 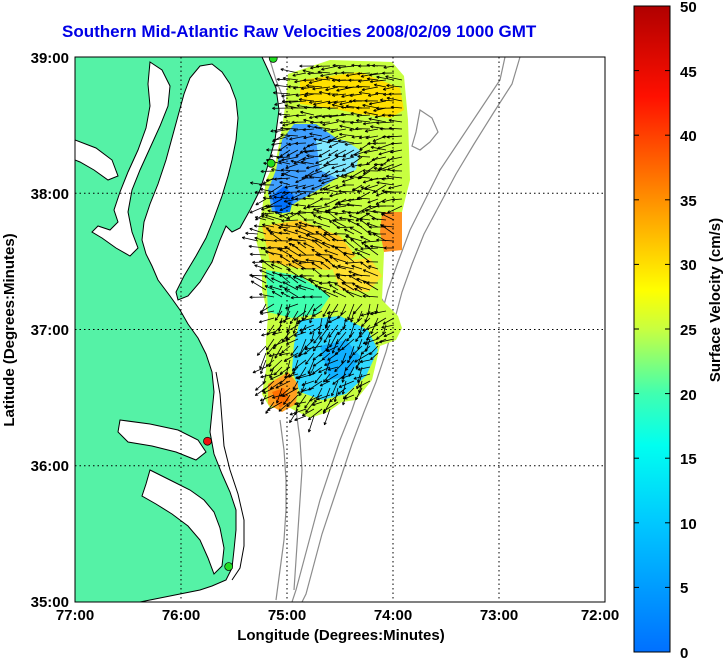 I want to click on x-tick-label: 73:00, so click(x=499, y=615).